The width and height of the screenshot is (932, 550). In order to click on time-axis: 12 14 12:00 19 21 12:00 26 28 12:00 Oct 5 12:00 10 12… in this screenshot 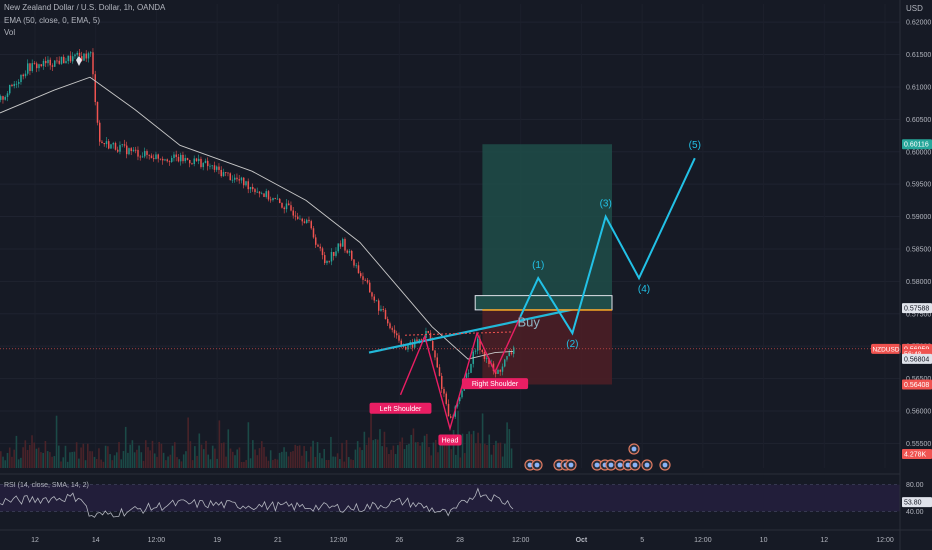, I will do `click(462, 540)`.